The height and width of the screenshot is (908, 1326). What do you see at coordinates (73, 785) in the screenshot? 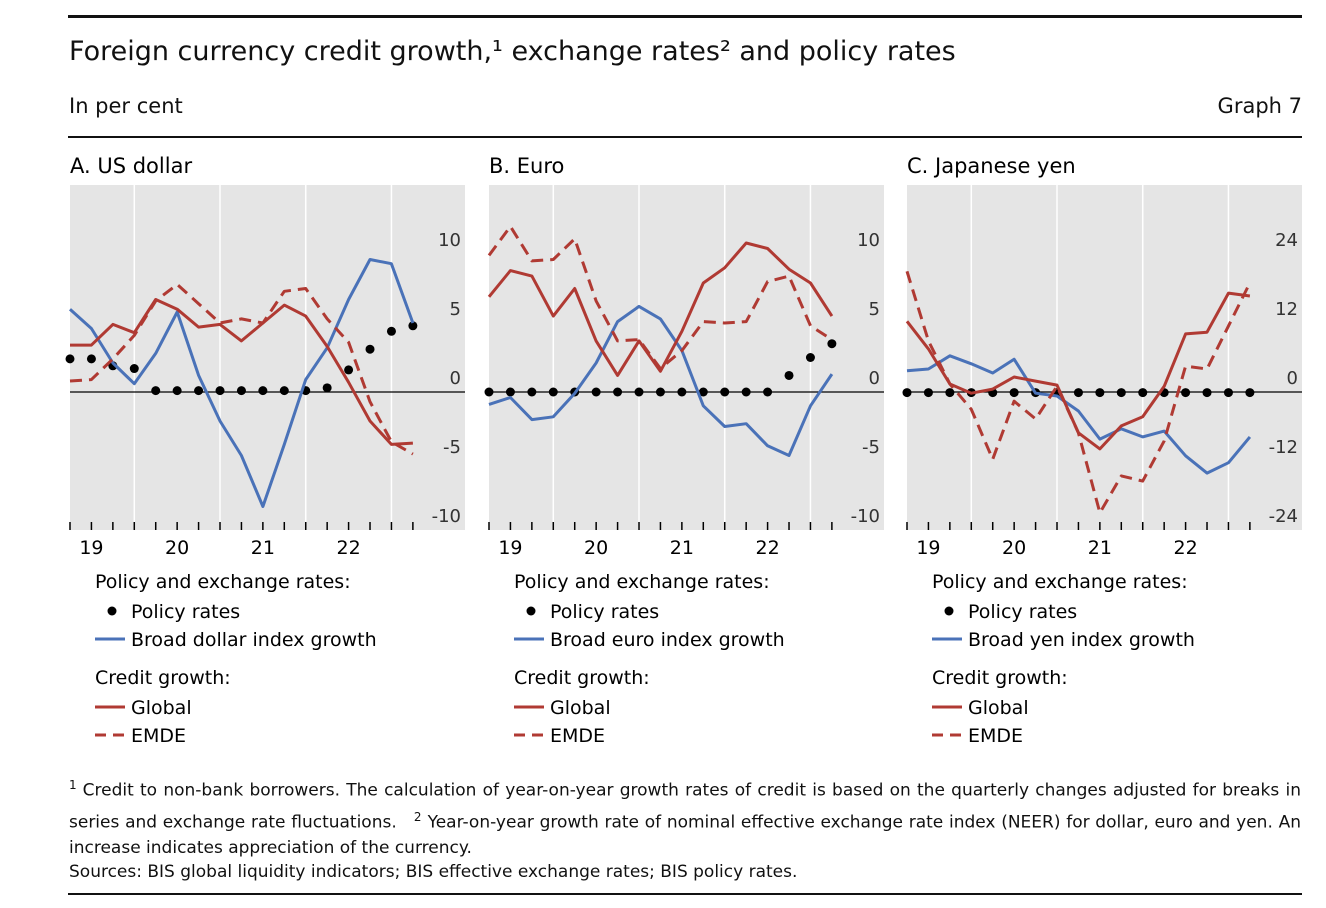
I see `footnote-marker: 1` at bounding box center [73, 785].